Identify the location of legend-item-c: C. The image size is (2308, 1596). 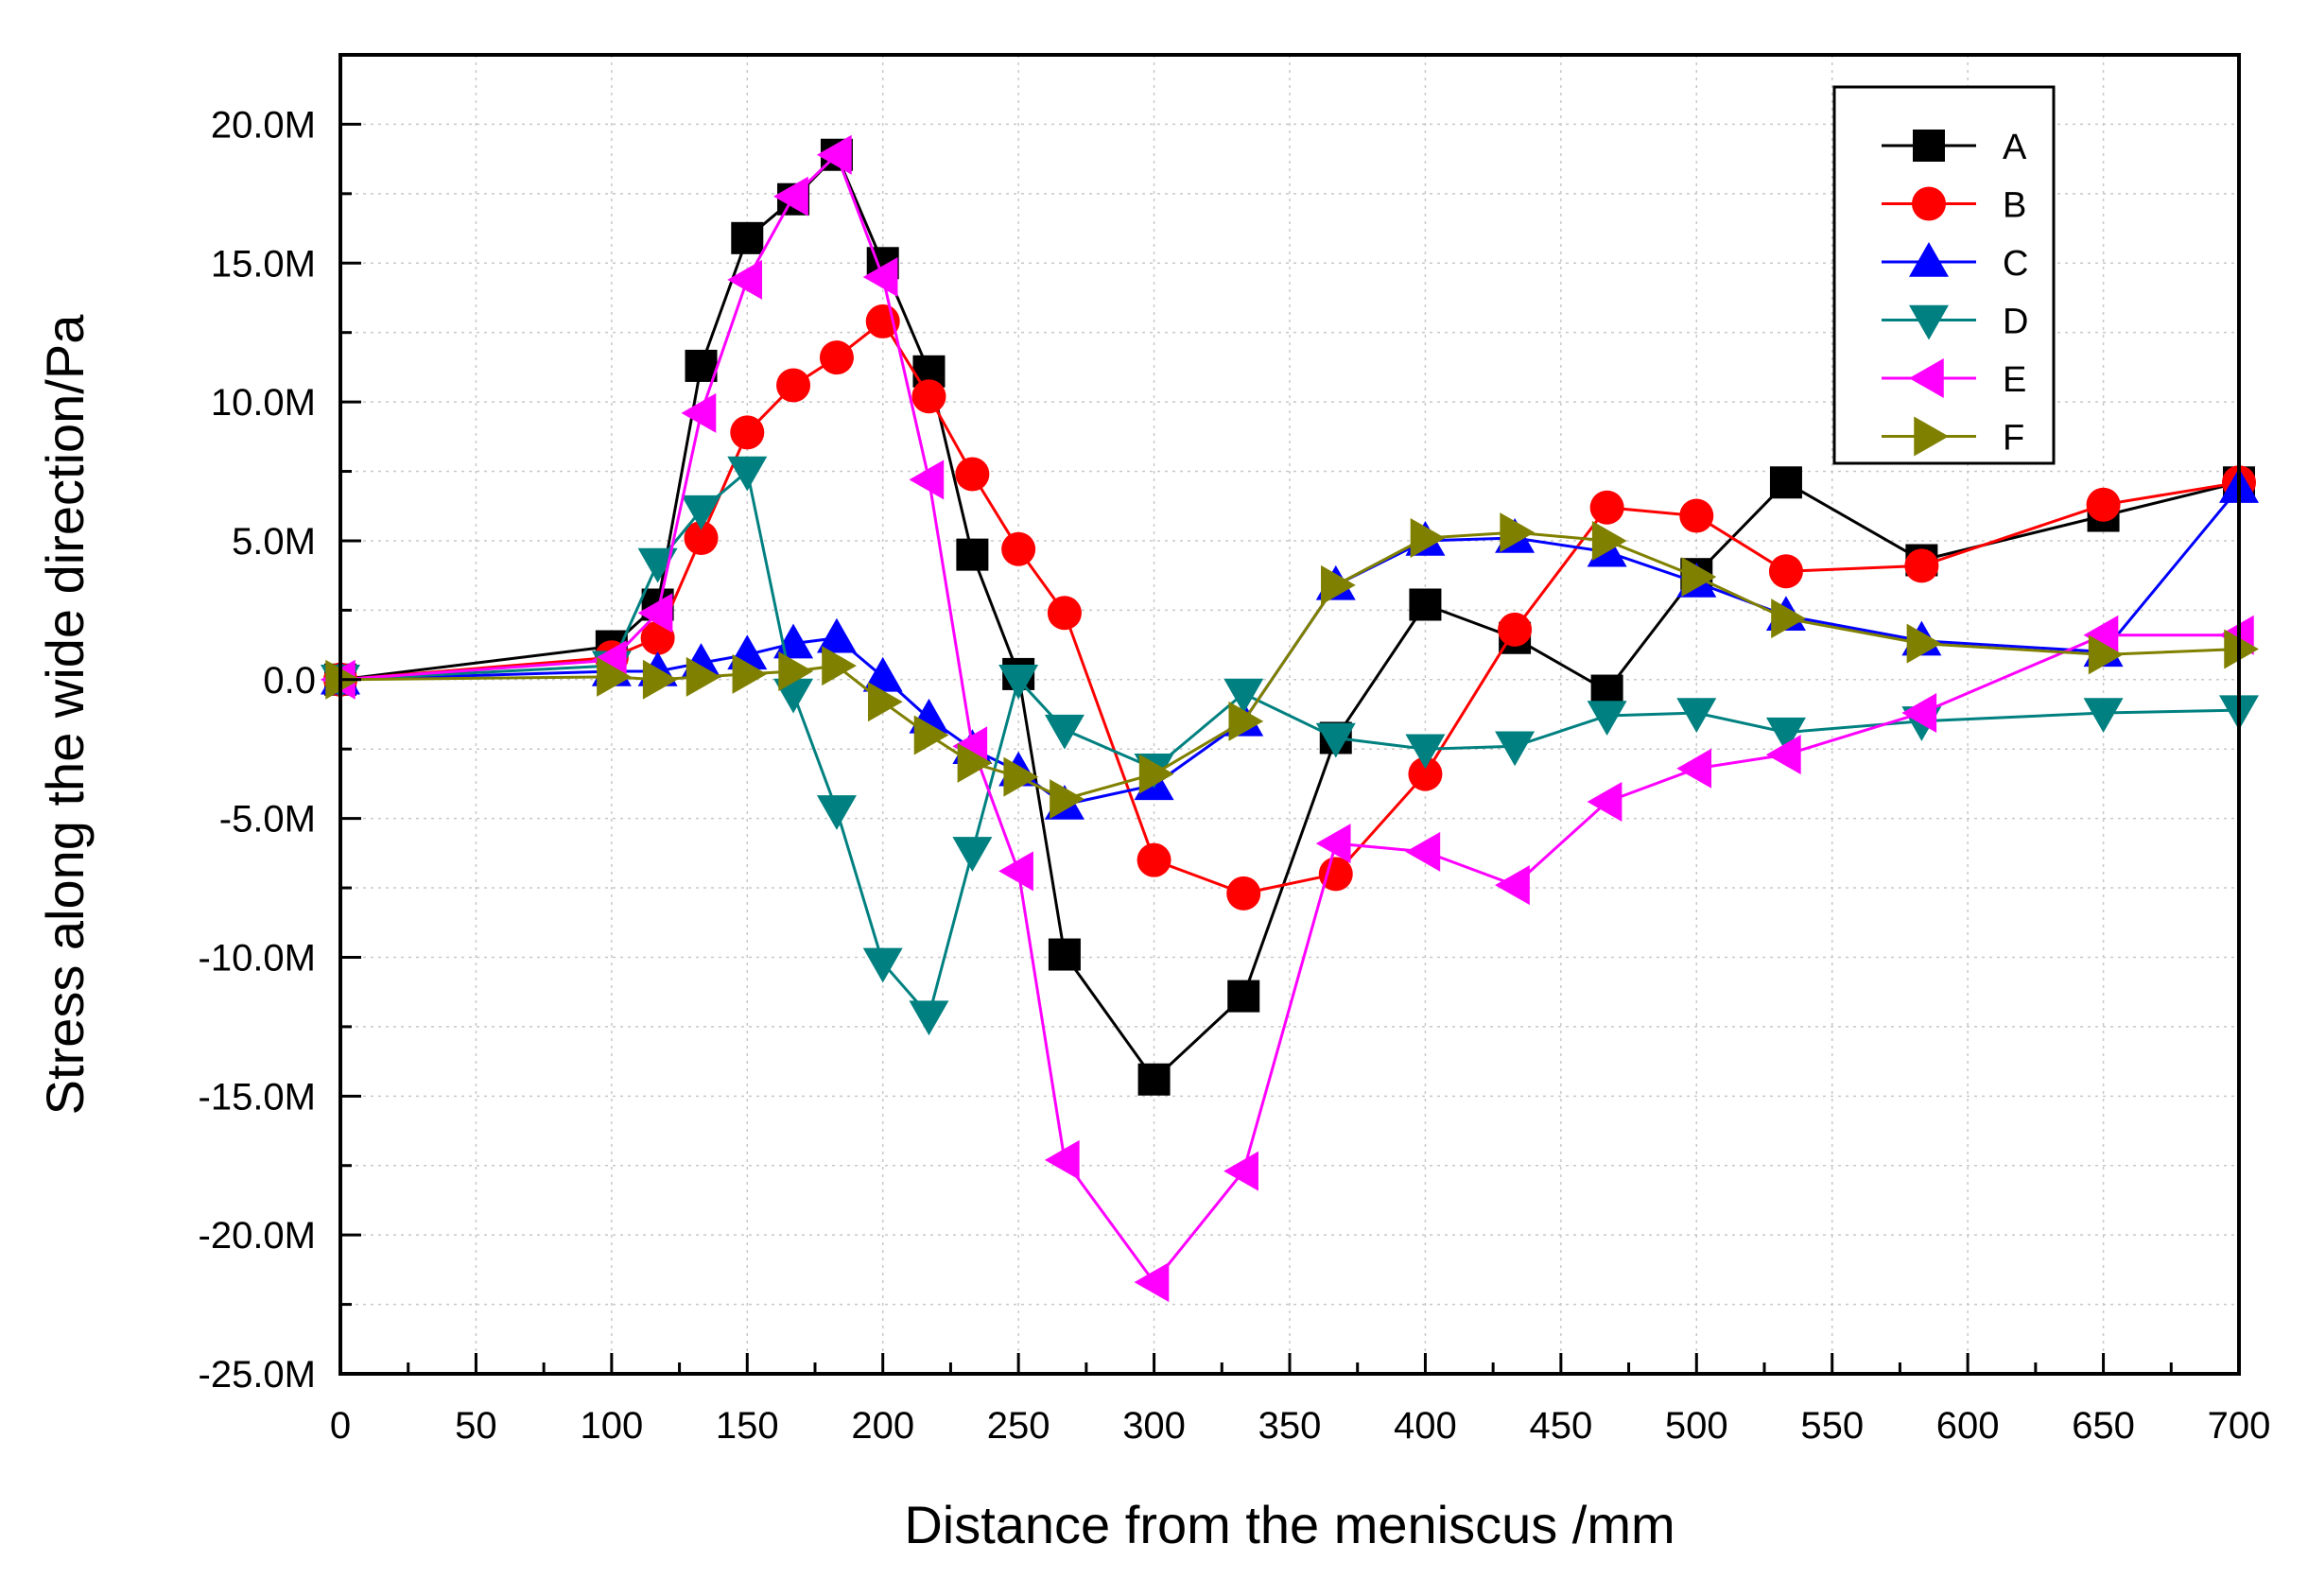
(1955, 263).